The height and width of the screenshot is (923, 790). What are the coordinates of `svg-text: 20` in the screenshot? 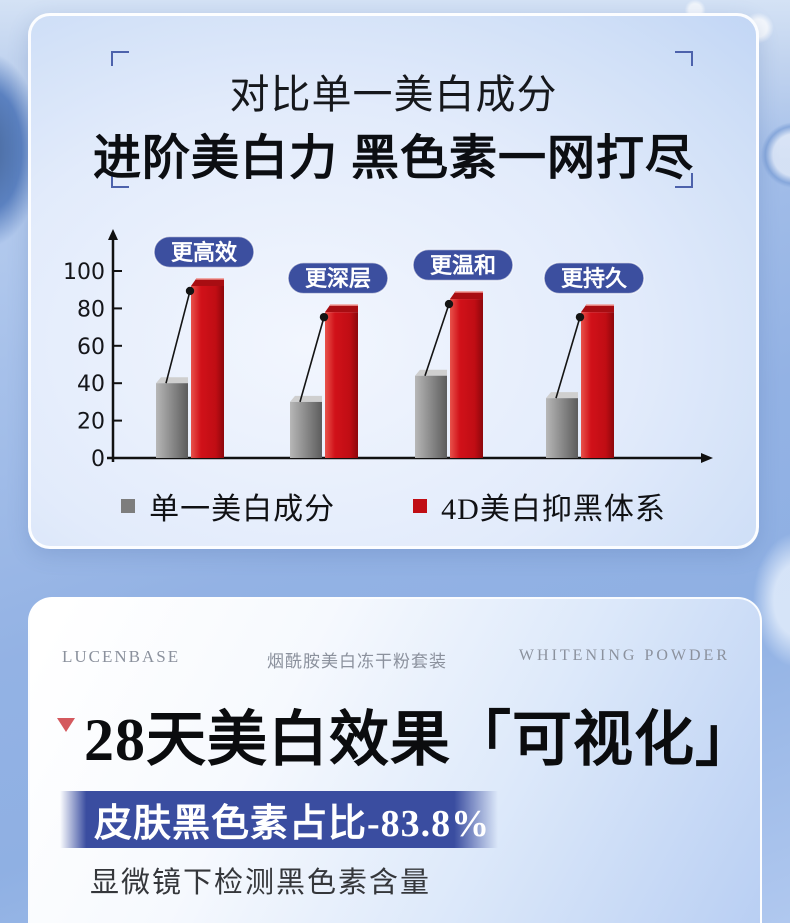 It's located at (91, 422).